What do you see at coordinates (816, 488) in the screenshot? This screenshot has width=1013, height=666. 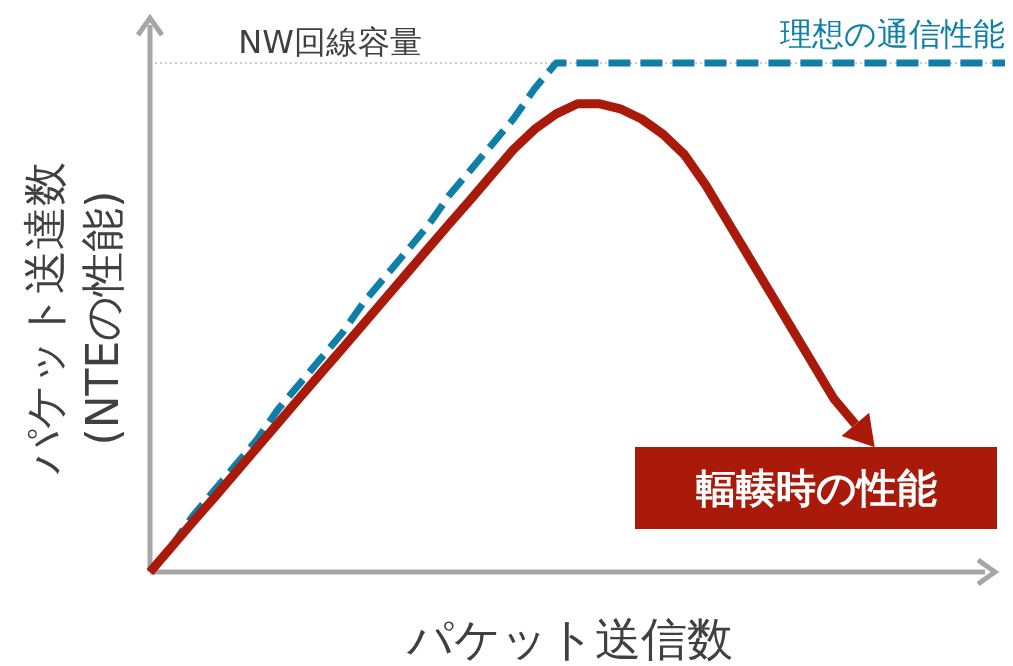 I see `series-label: 輻輳時の性能` at bounding box center [816, 488].